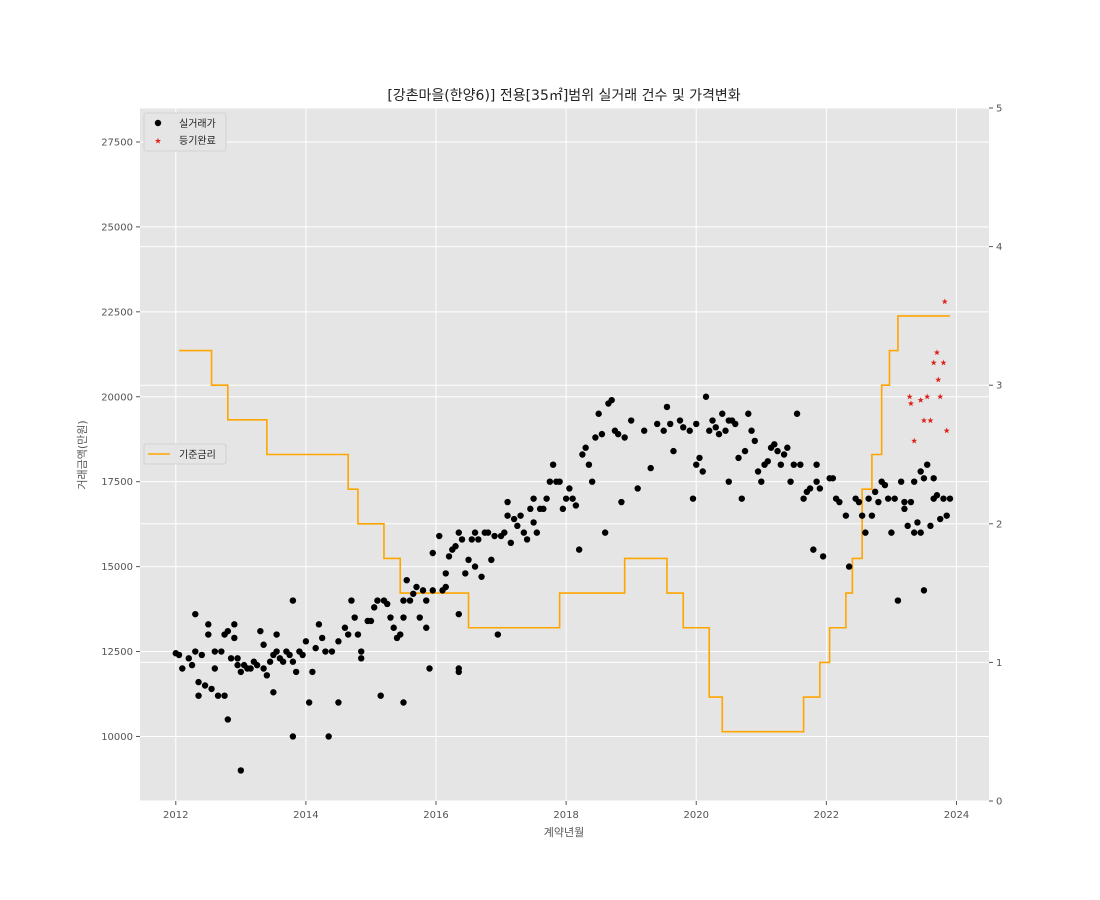  Describe the element at coordinates (120, 440) in the screenshot. I see `y-axis-ticks: 10000 12500 15000 17500 20000 22500 25000 27500` at that location.